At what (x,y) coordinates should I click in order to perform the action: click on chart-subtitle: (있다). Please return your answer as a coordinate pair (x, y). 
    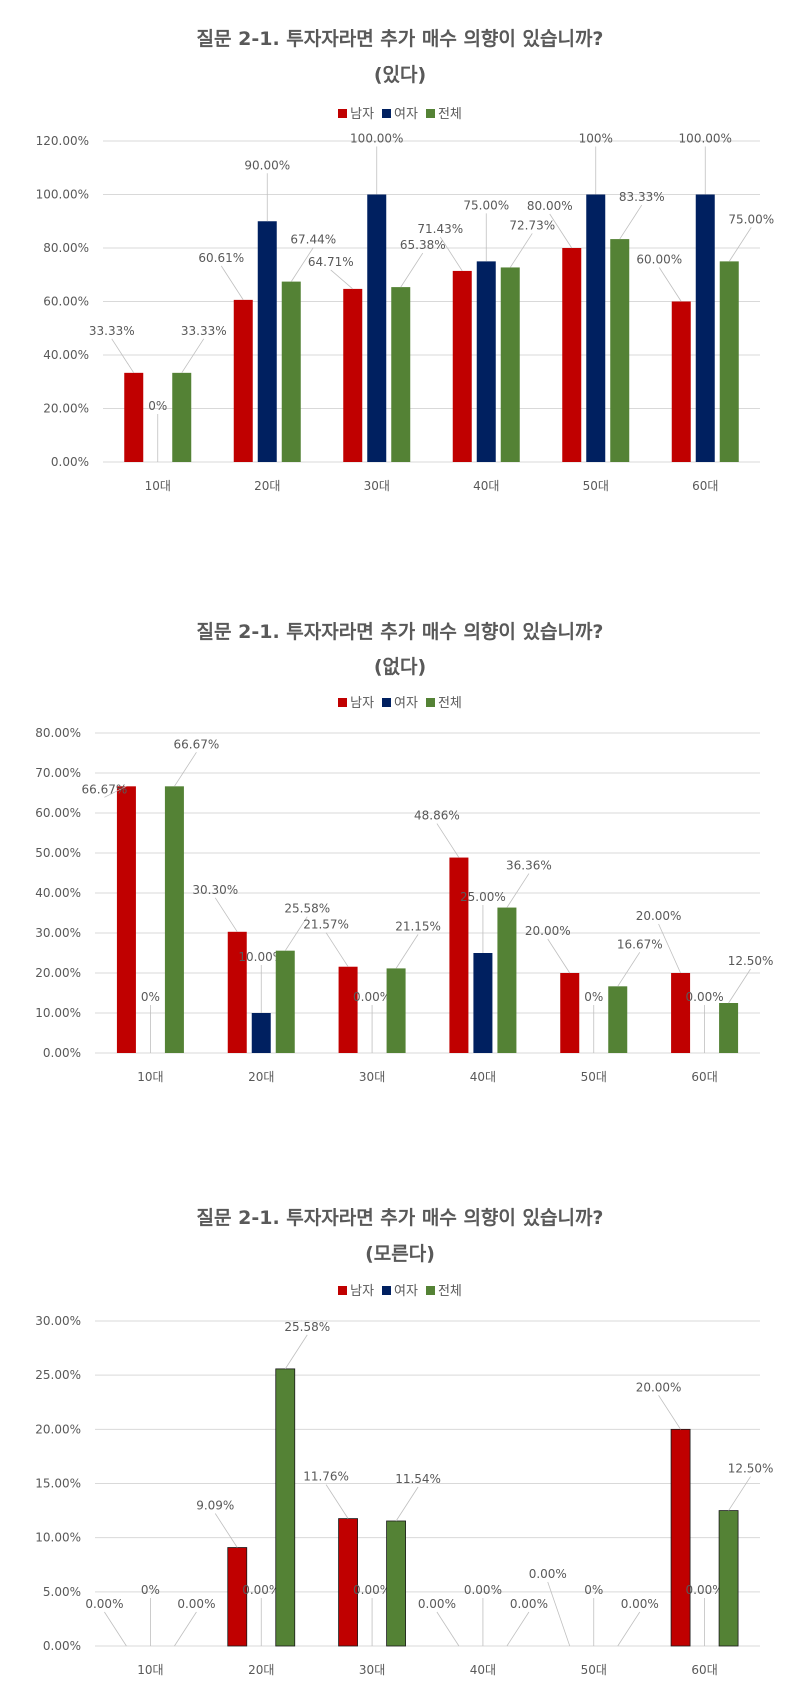
    Looking at the image, I should click on (400, 75).